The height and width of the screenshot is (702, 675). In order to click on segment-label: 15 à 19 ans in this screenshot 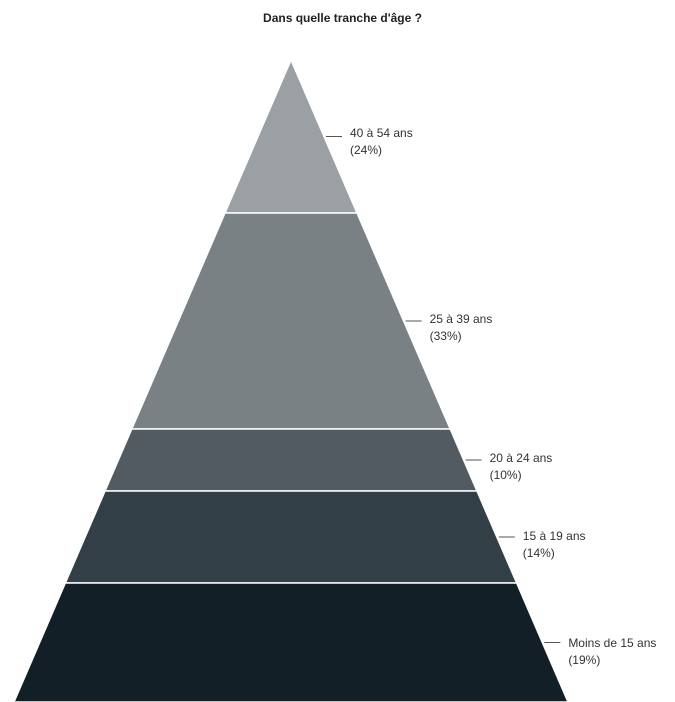, I will do `click(554, 536)`.